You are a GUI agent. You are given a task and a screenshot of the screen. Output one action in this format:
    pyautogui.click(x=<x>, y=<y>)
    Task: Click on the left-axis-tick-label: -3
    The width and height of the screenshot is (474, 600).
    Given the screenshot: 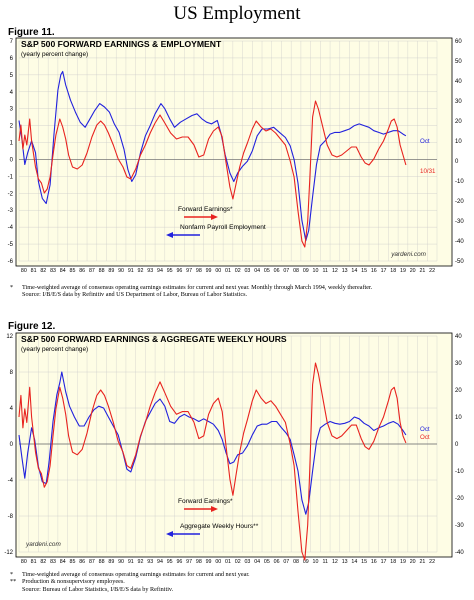 What is the action you would take?
    pyautogui.click(x=11, y=211)
    